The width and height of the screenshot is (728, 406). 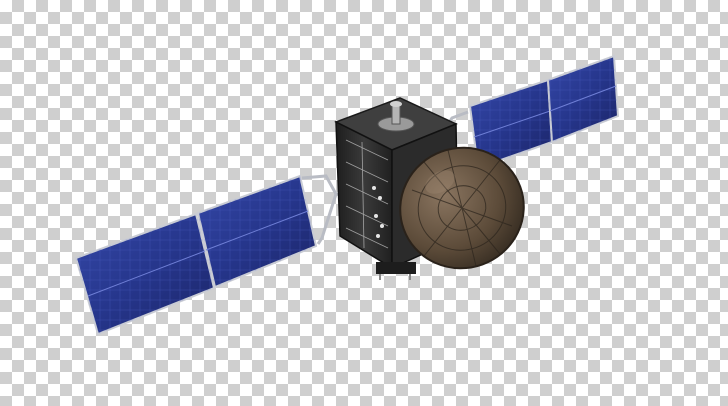 I want to click on dish-antenna, so click(x=462, y=208).